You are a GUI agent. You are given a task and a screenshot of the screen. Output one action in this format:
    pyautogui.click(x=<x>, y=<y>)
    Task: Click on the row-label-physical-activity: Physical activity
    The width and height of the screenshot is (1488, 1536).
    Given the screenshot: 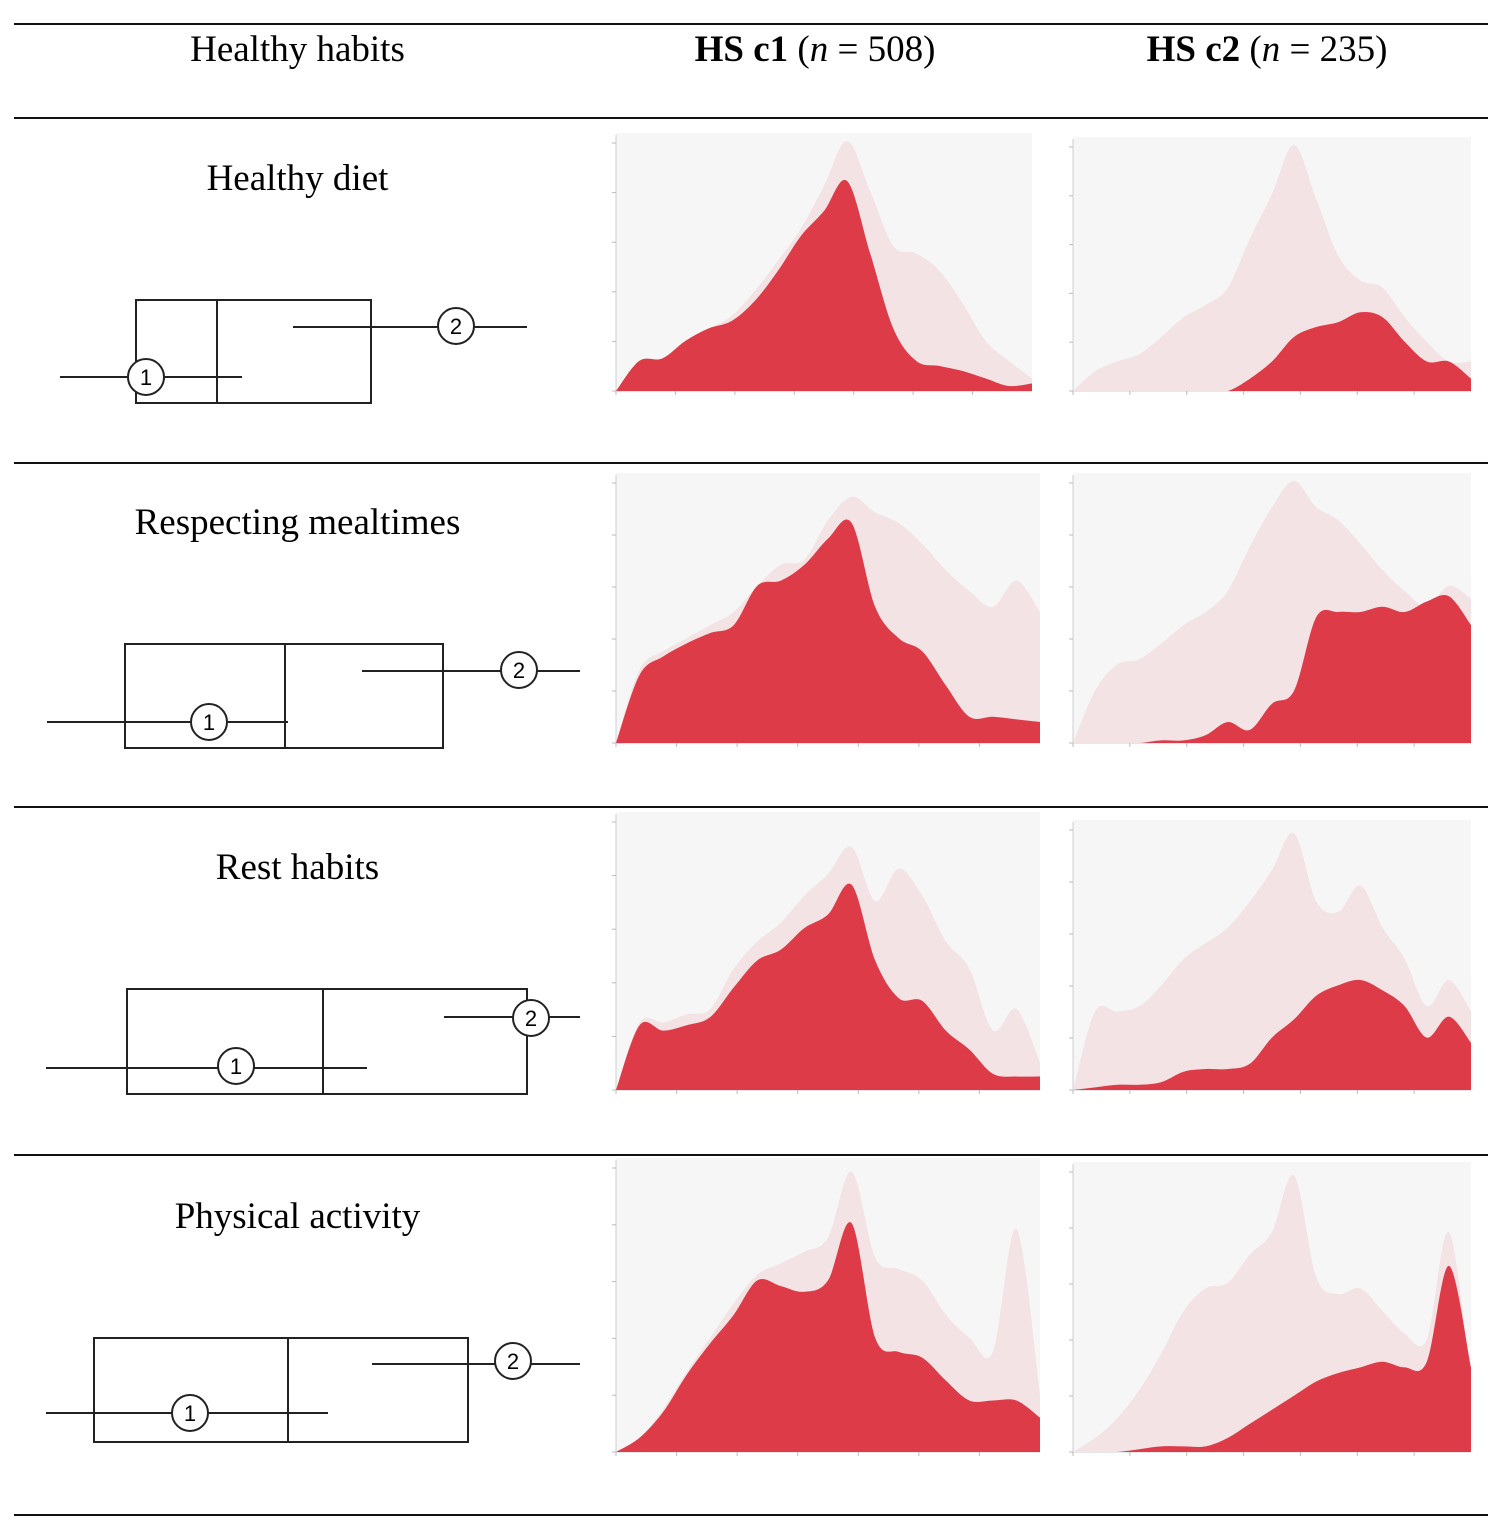 What is the action you would take?
    pyautogui.click(x=297, y=1216)
    